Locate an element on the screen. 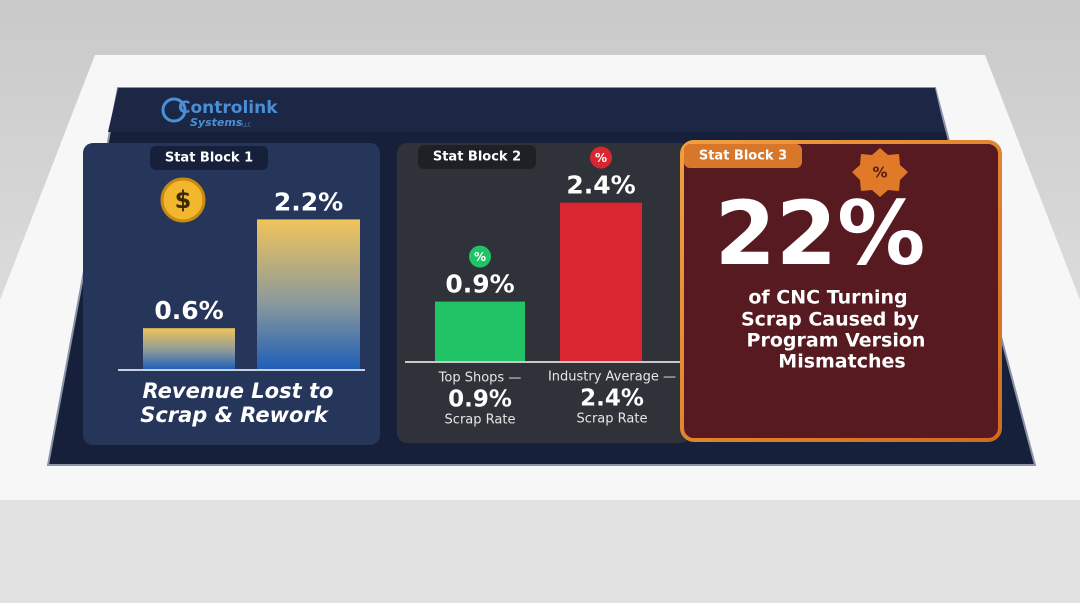 This screenshot has height=607, width=1080. logo-mark is located at coordinates (174, 110).